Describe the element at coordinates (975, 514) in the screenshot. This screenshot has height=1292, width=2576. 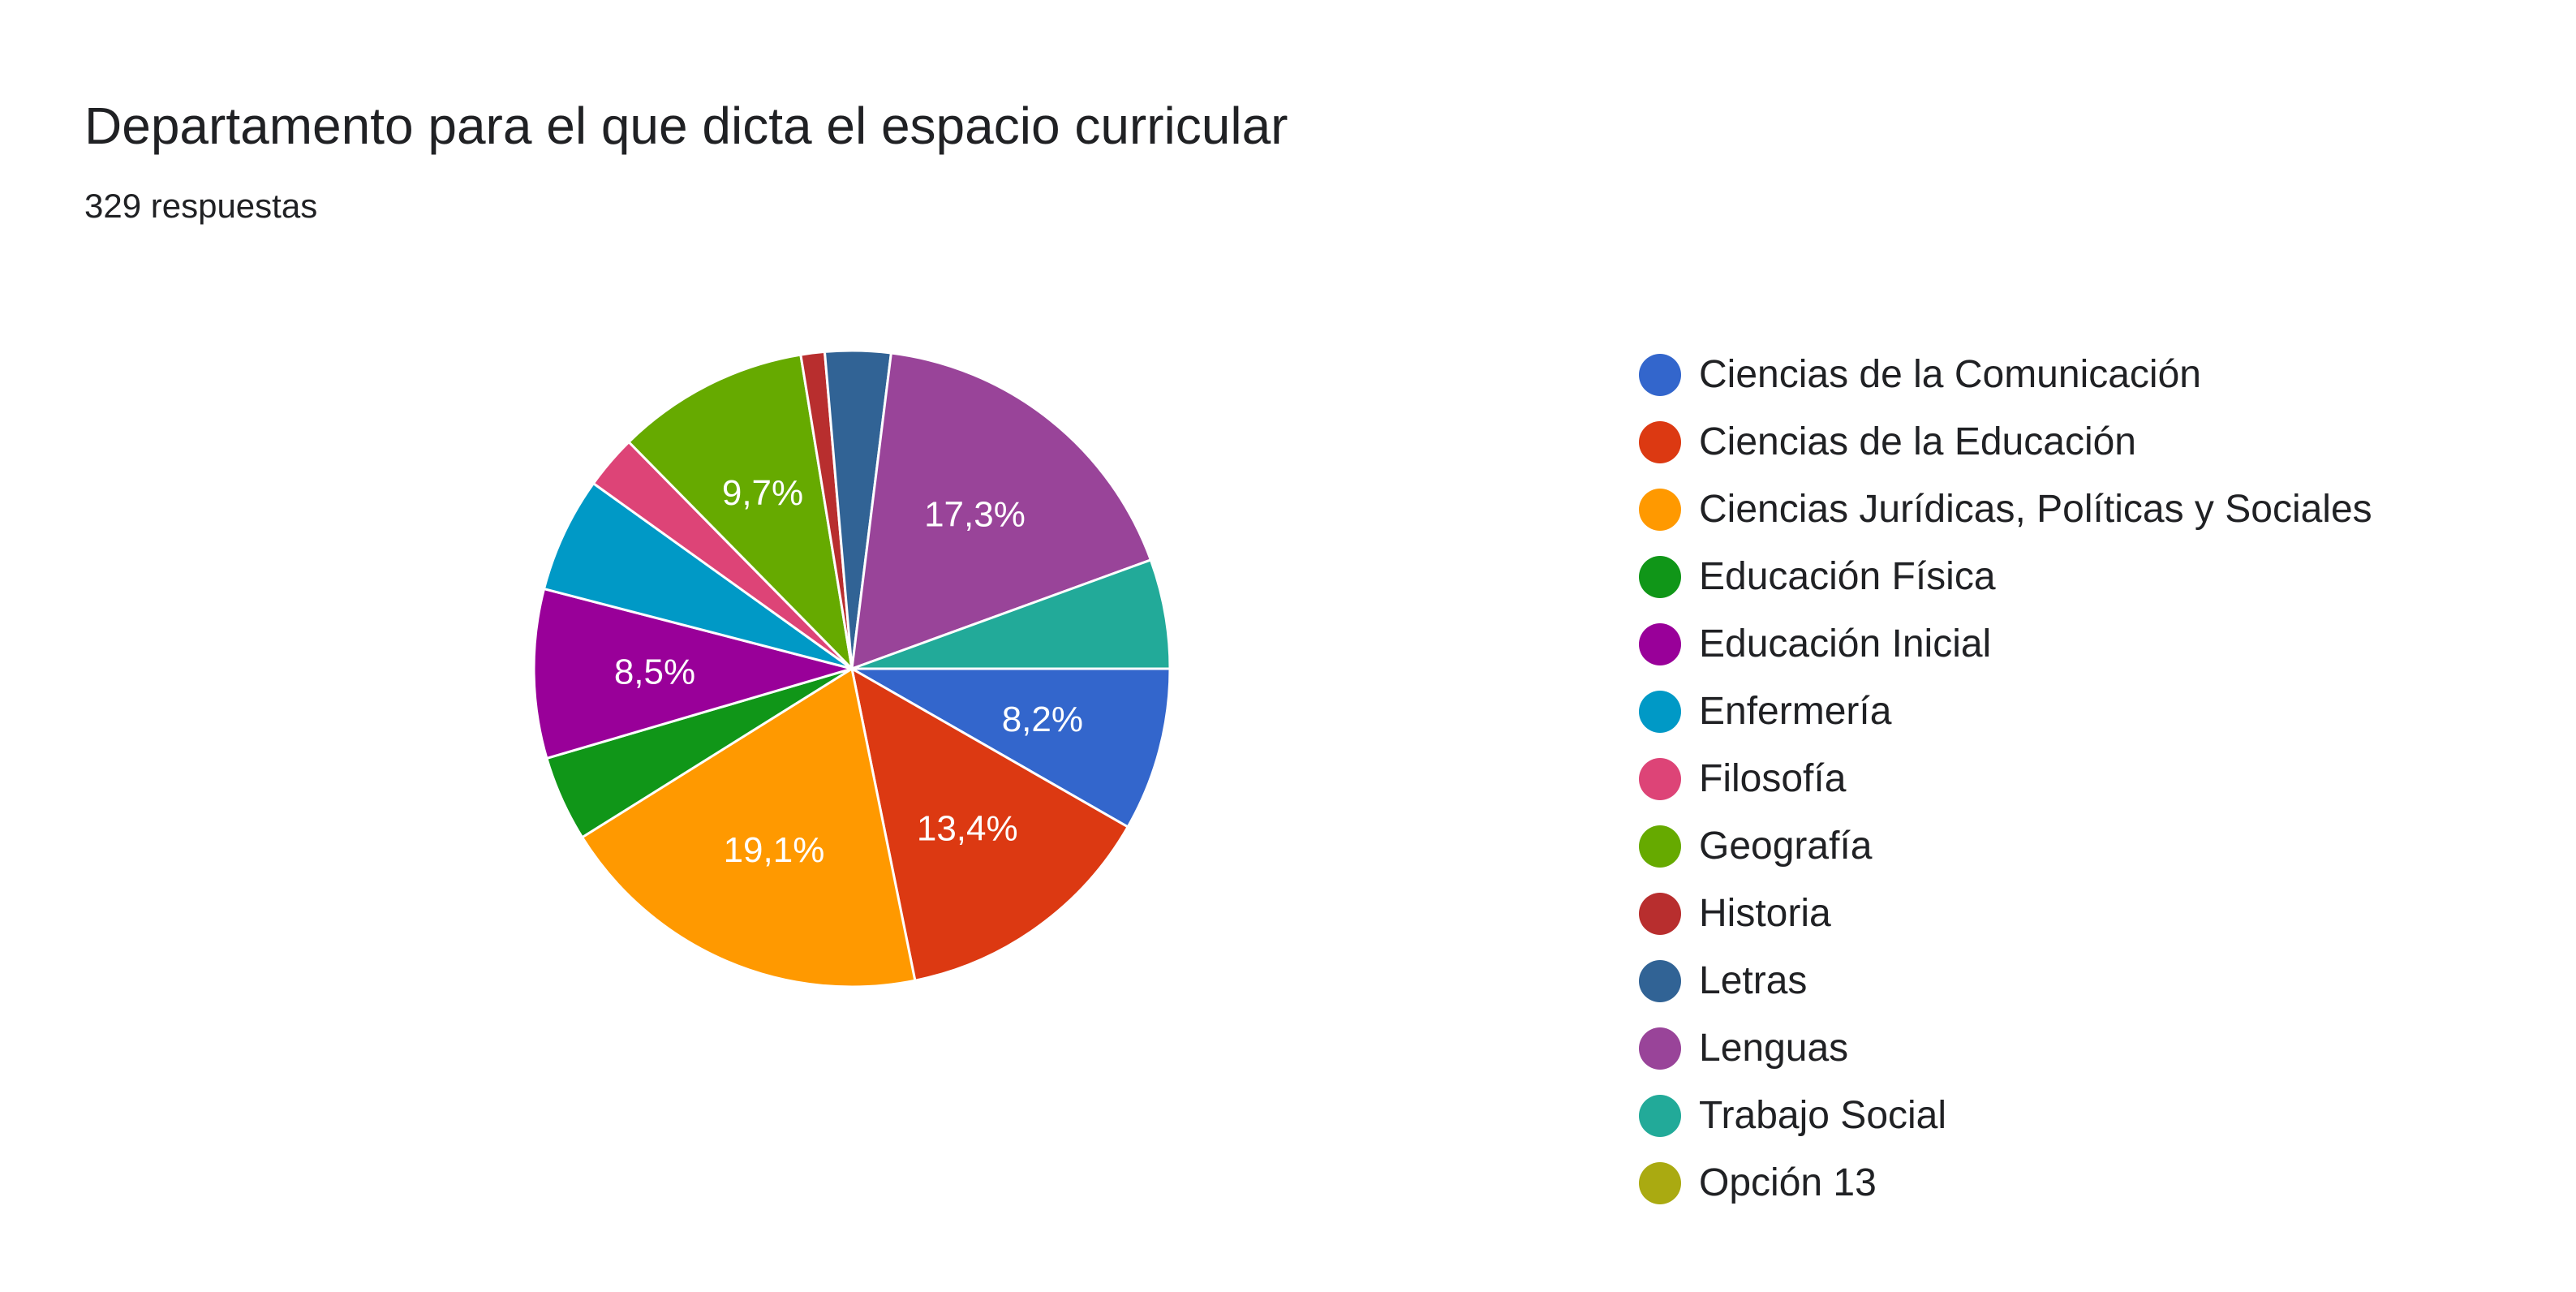
I see `slice-label-lenguas: 17,3%` at that location.